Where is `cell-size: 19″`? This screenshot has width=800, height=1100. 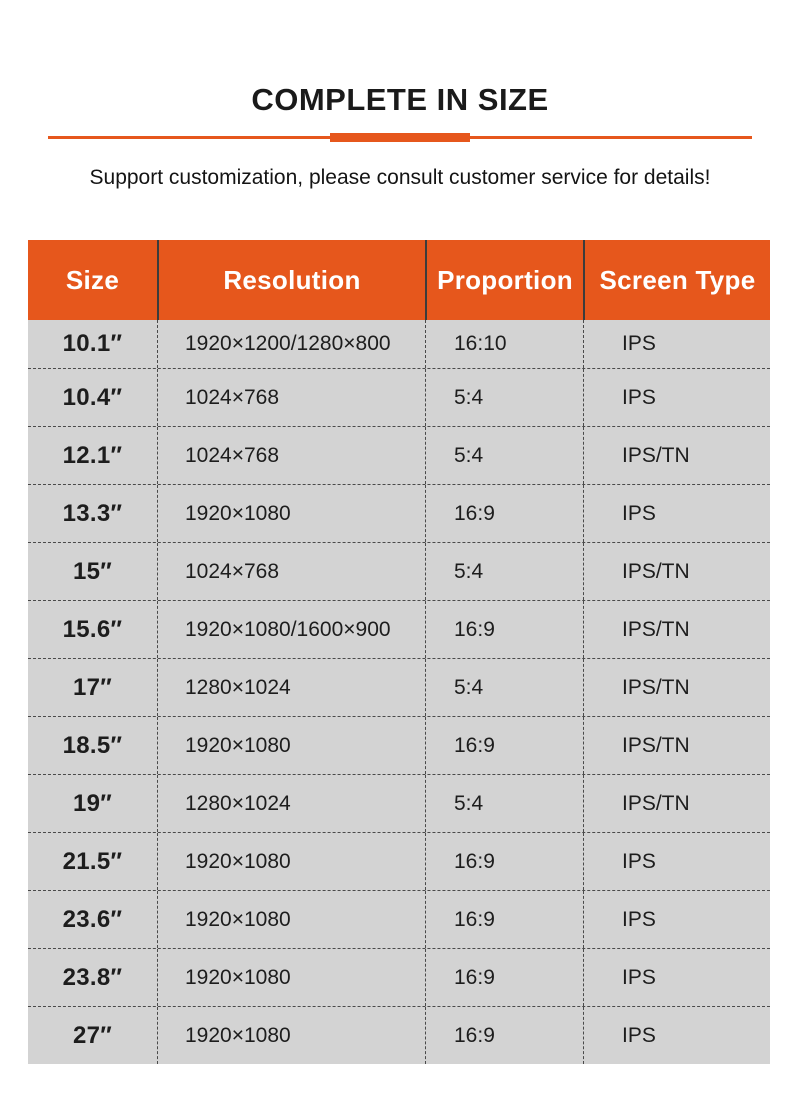
cell-size: 19″ is located at coordinates (92, 803).